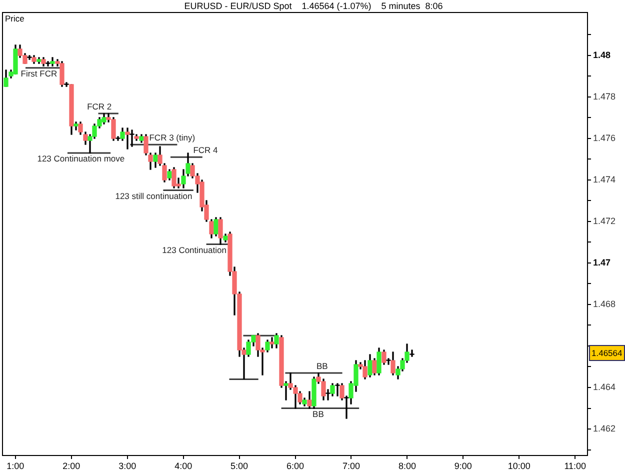 Image resolution: width=625 pixels, height=472 pixels. I want to click on y-axis-title: Price, so click(15, 18).